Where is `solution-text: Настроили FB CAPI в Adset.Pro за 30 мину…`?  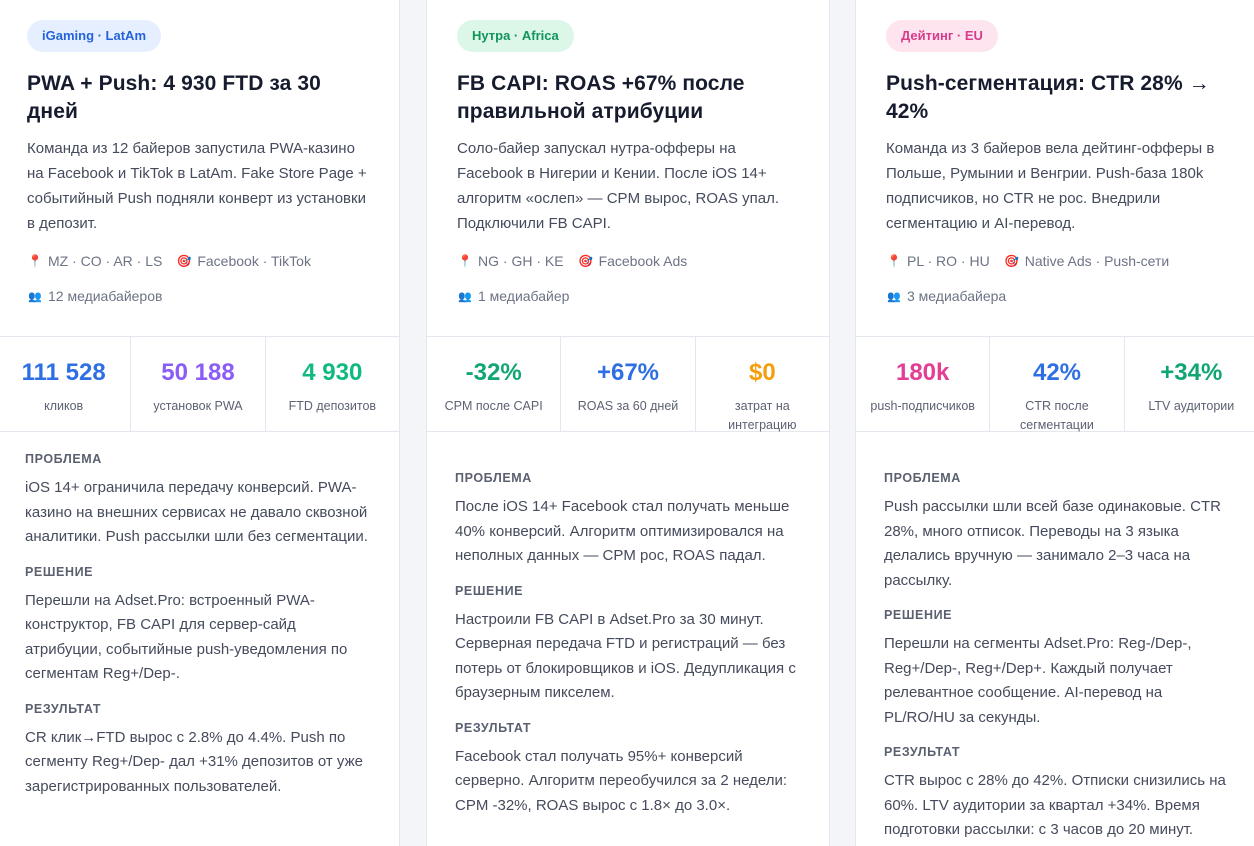
solution-text: Настроили FB CAPI в Adset.Pro за 30 мину… is located at coordinates (625, 656).